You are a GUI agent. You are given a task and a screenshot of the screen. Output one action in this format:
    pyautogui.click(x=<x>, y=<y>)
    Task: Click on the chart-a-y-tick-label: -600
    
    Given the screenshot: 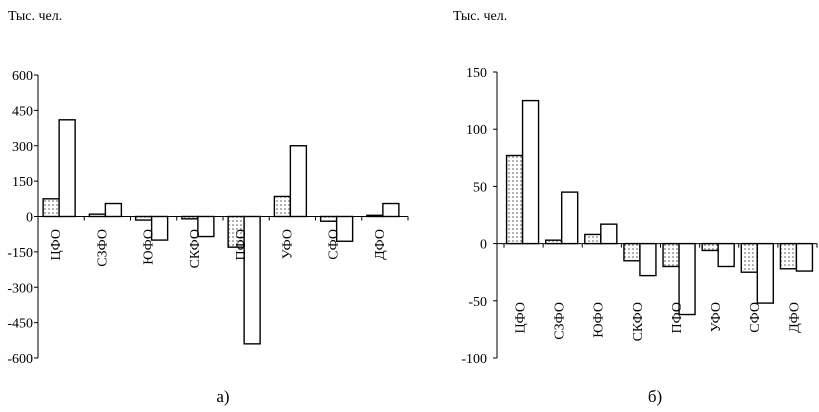 What is the action you would take?
    pyautogui.click(x=20, y=359)
    